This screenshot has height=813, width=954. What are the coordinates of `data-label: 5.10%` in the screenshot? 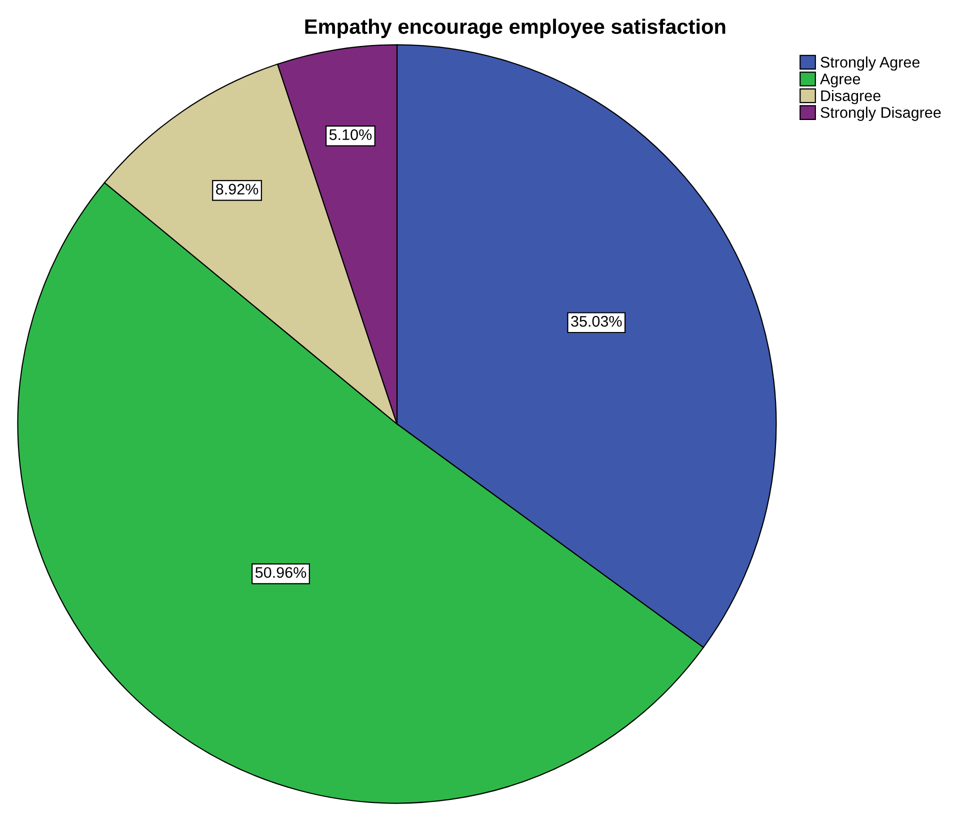 It's located at (350, 134).